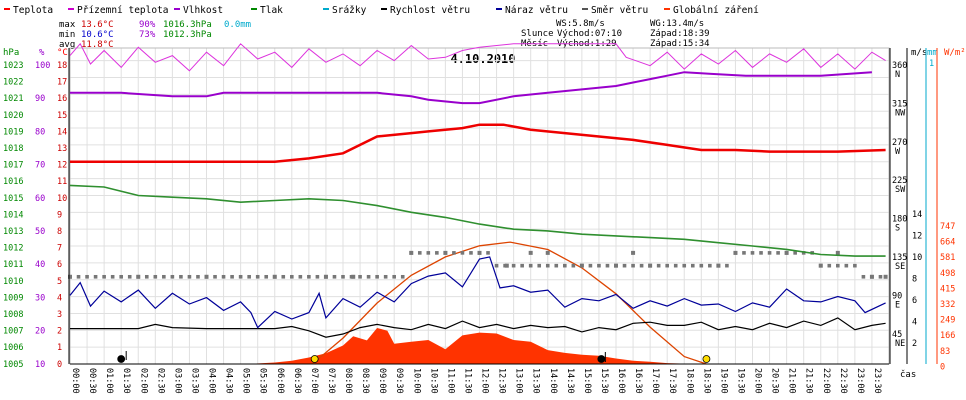 The image size is (966, 400). I want to click on x-tick-label: 22:00, so click(826, 381).